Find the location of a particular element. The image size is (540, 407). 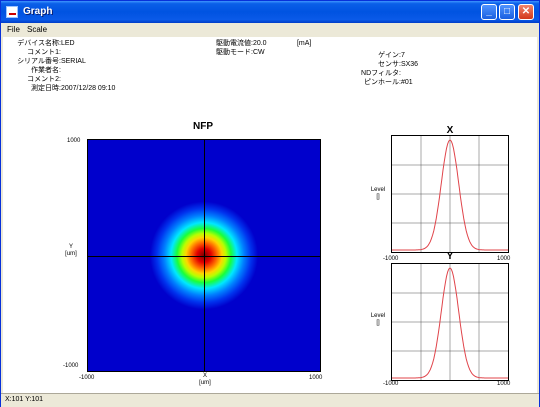

profile-x-plot is located at coordinates (450, 194).